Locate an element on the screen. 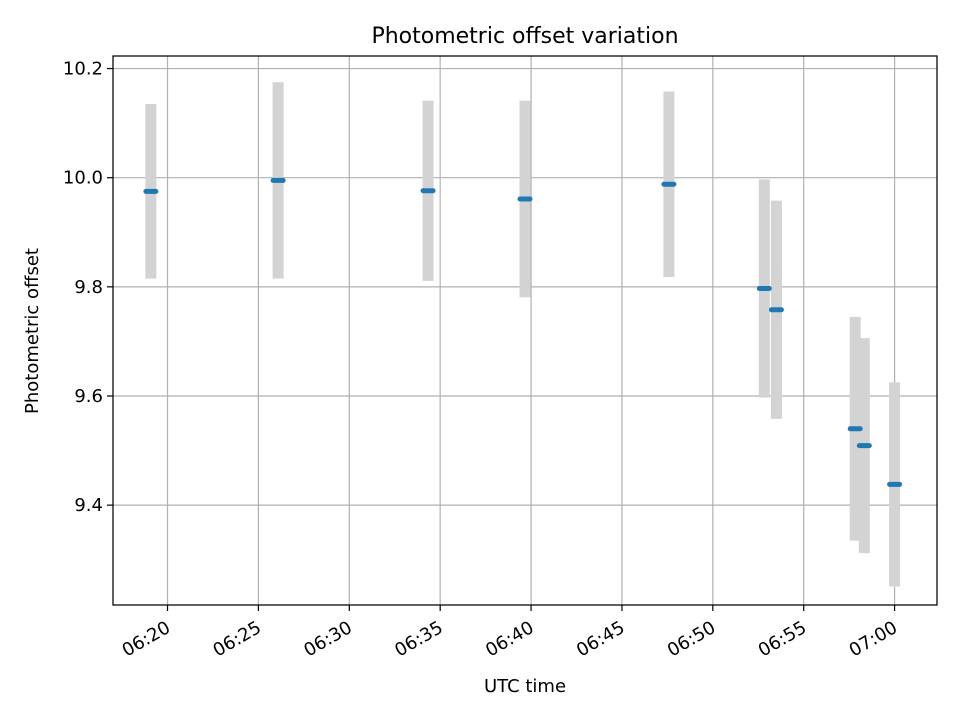  y-tick-label: 9.6 is located at coordinates (88, 396).